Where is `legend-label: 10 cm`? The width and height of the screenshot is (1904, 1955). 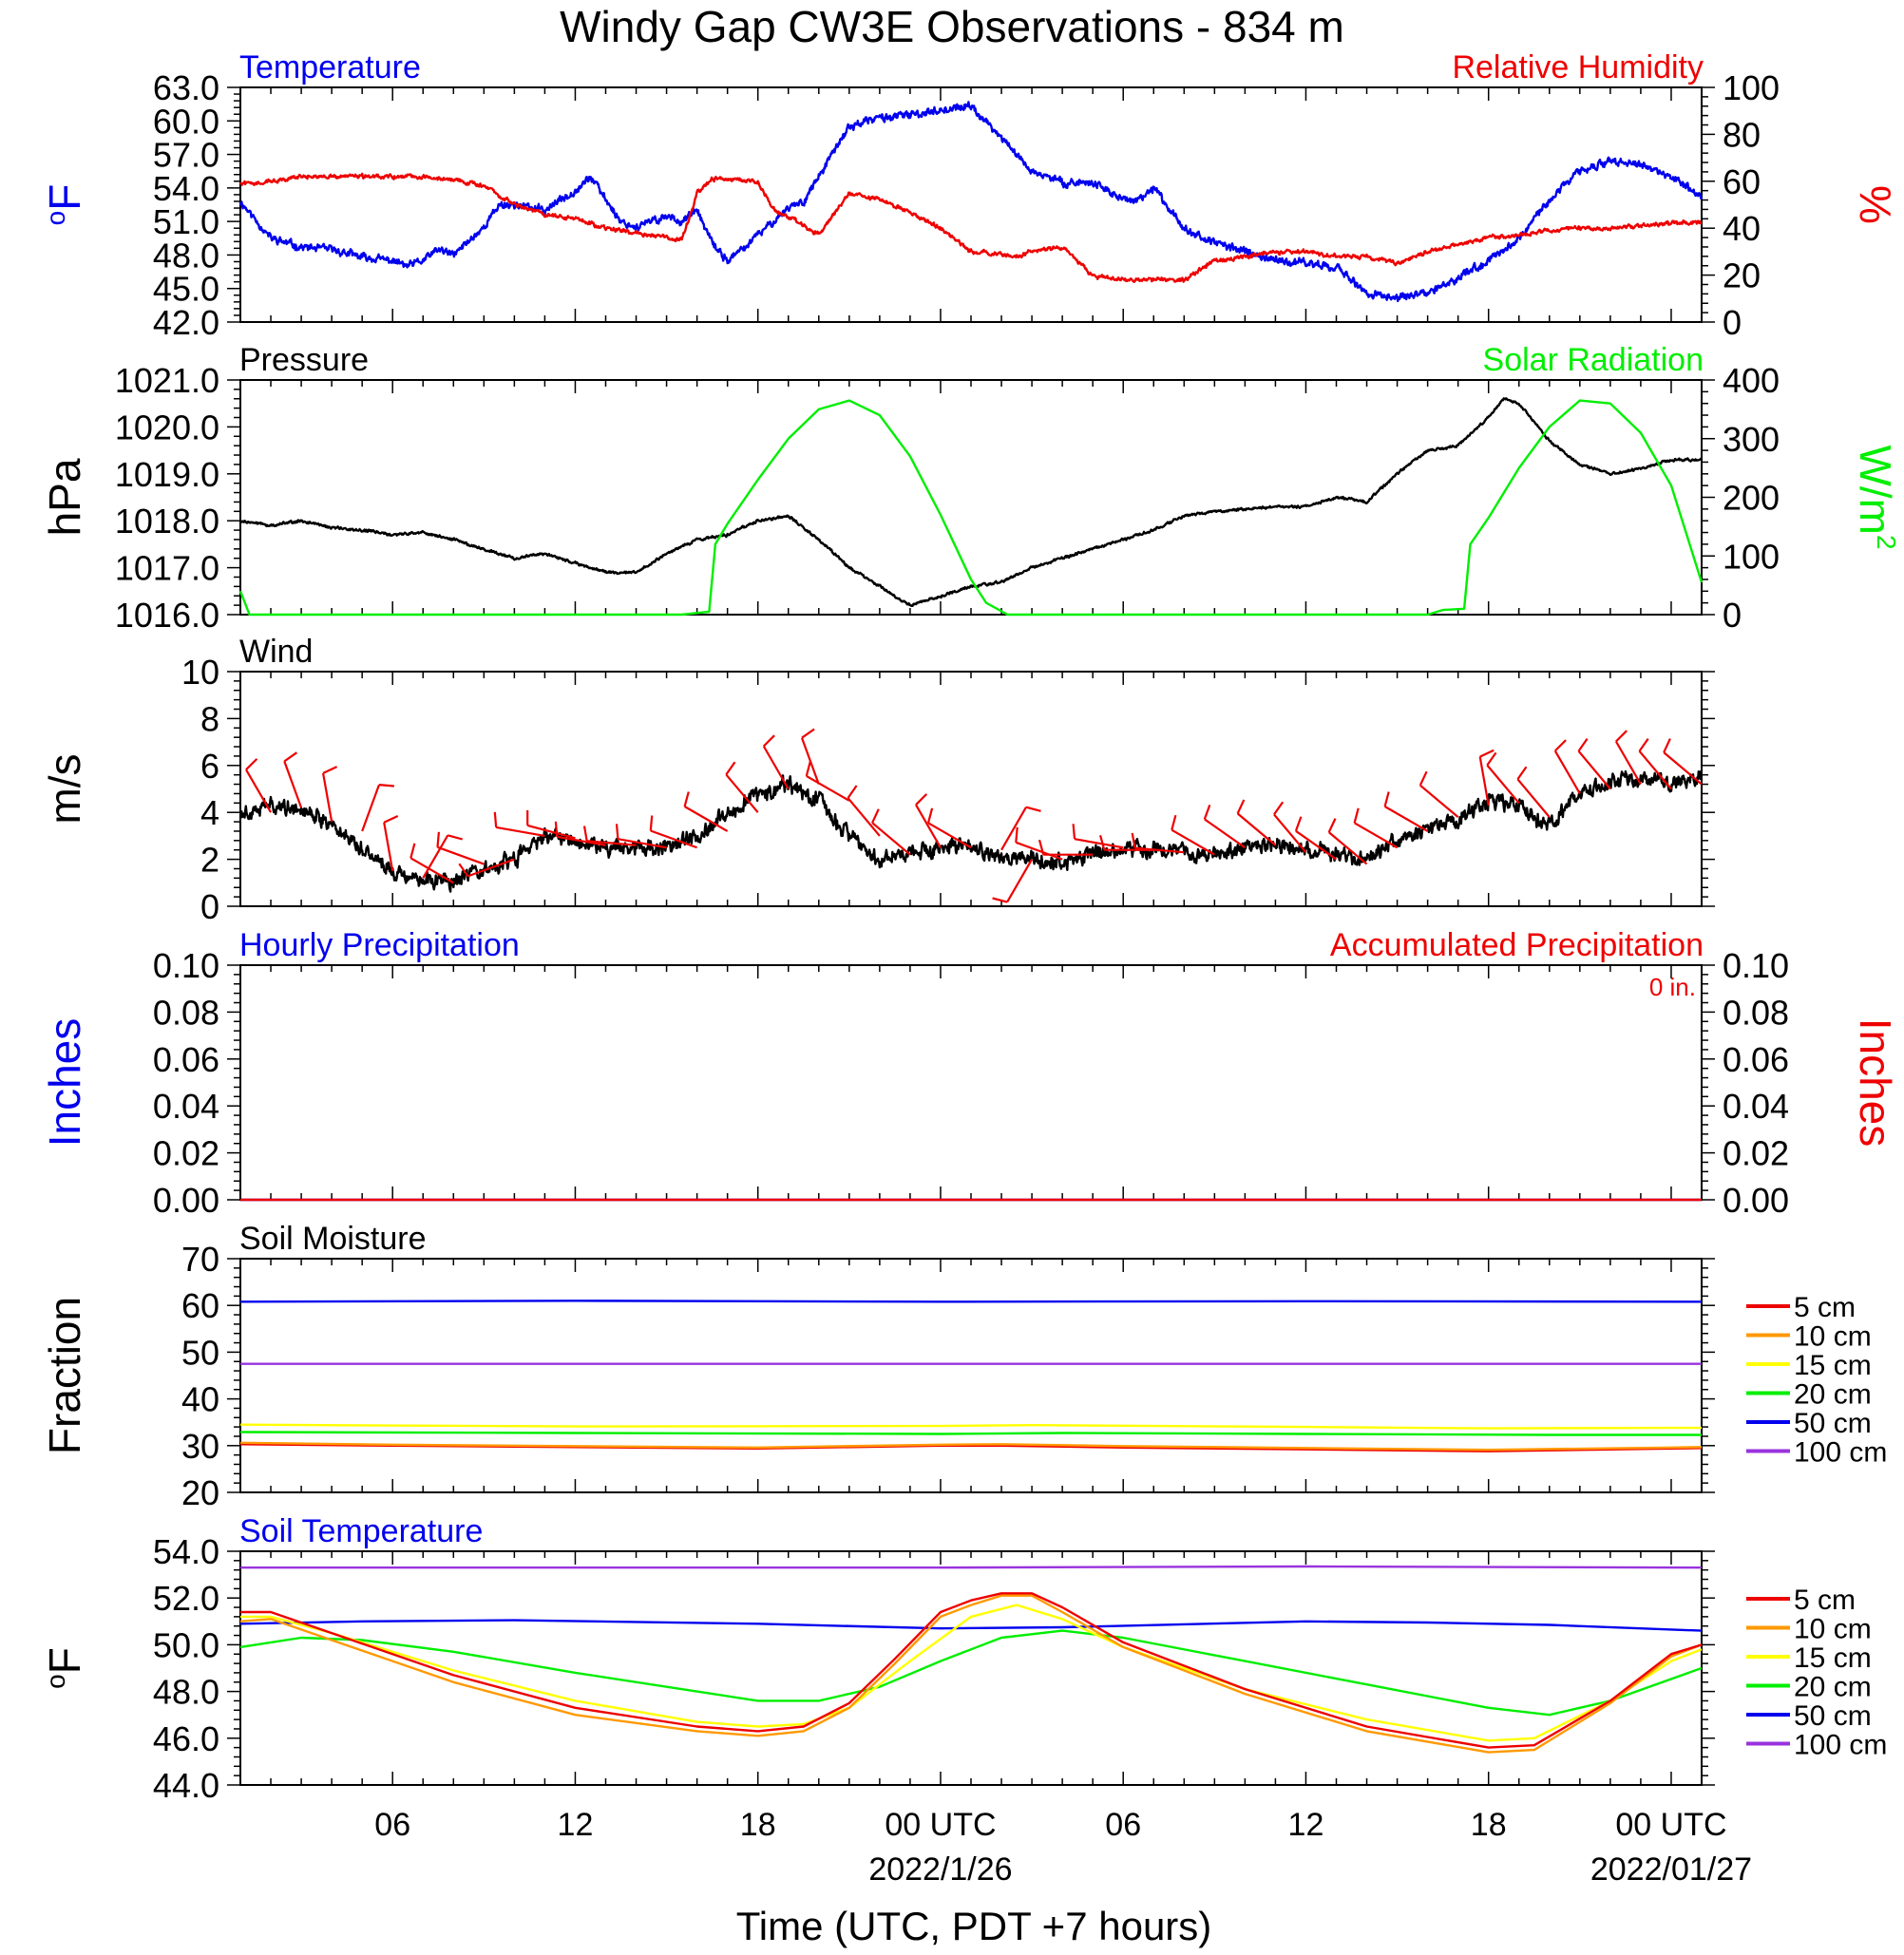
legend-label: 10 cm is located at coordinates (1833, 1629).